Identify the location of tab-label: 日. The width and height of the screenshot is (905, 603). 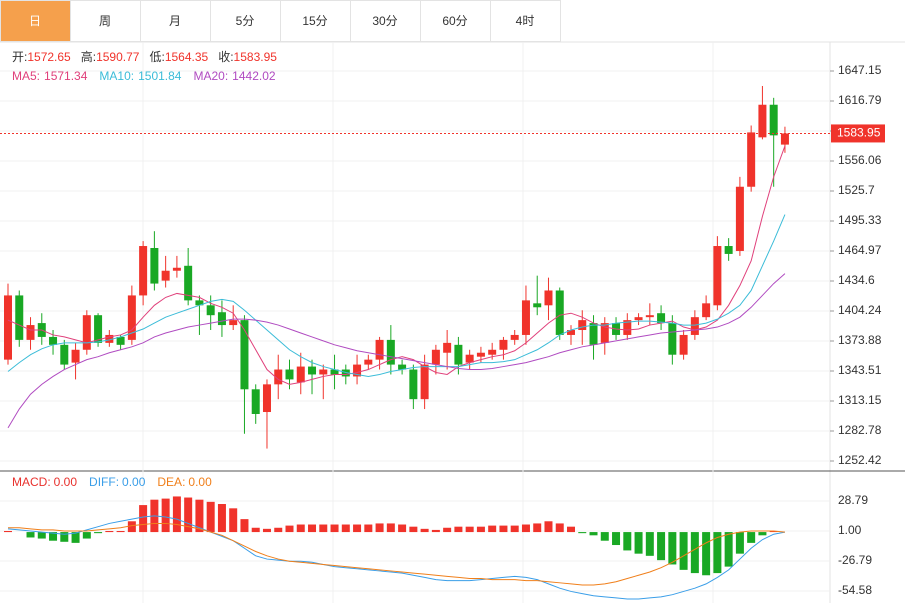
(35, 21).